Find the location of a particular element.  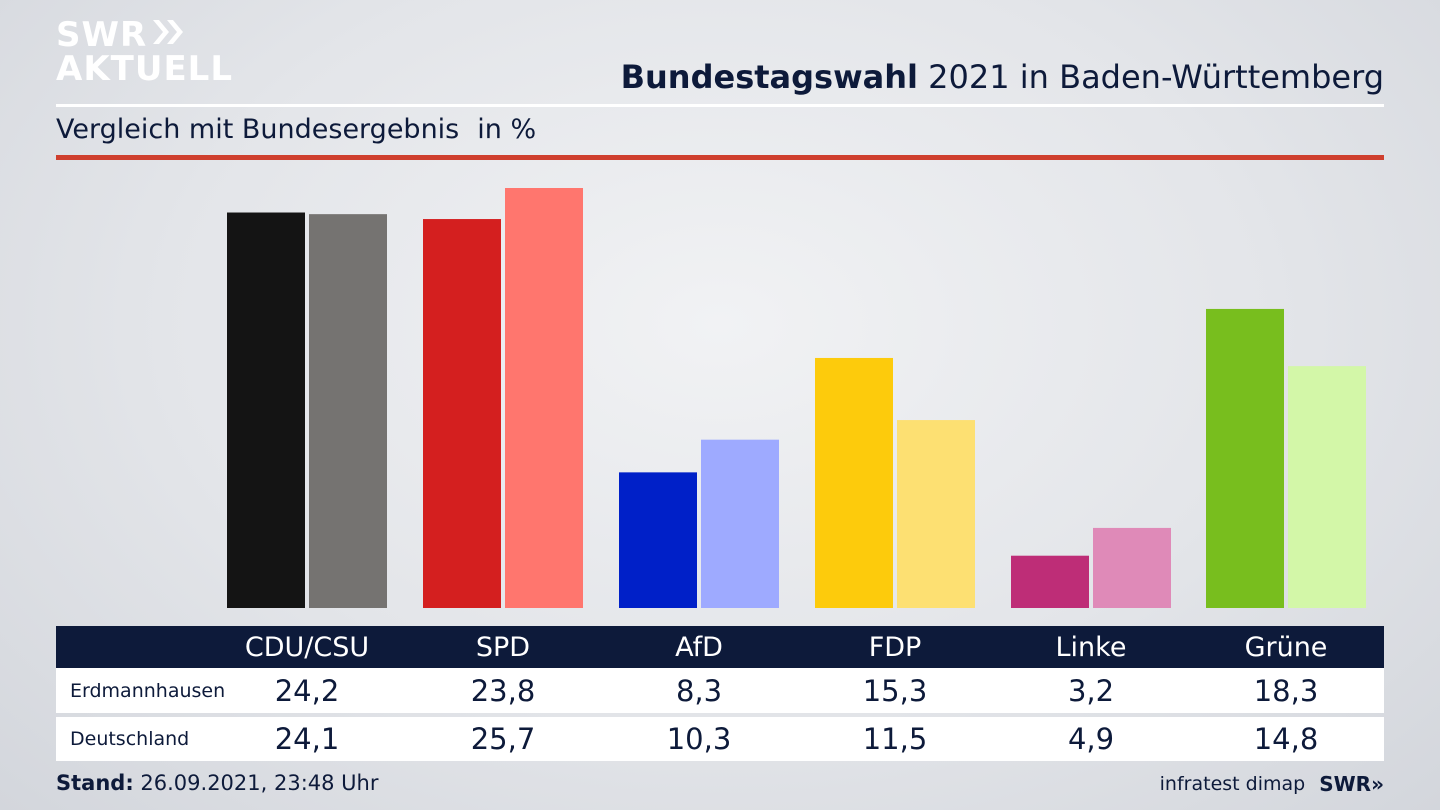

value-cell: 24,2 is located at coordinates (307, 690).